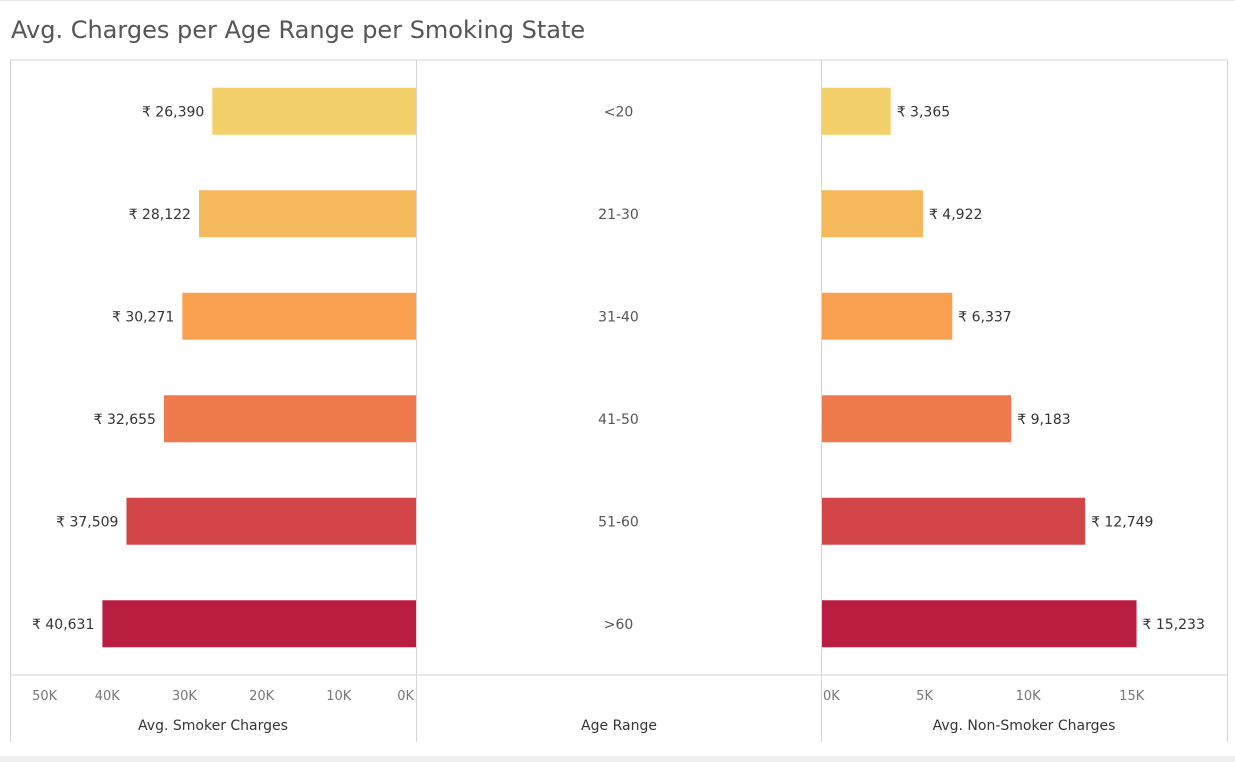 Image resolution: width=1235 pixels, height=762 pixels. I want to click on smoker-tick-label: 20K, so click(262, 696).